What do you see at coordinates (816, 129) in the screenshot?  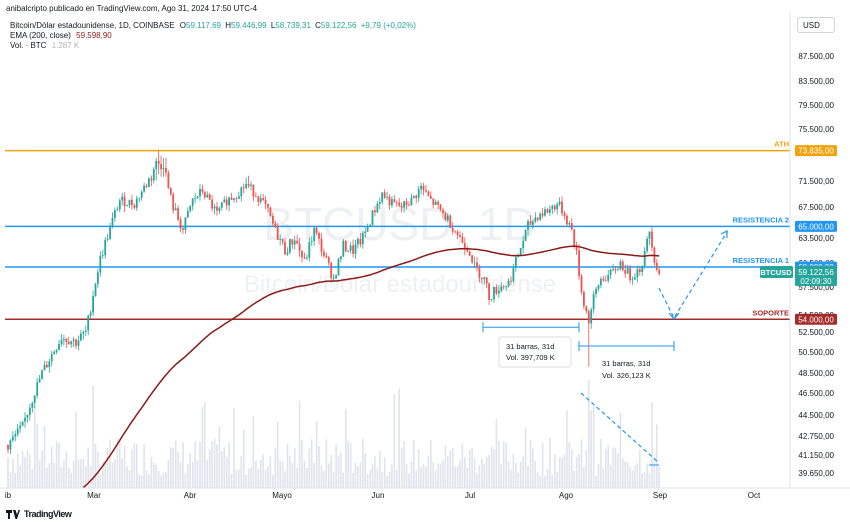 I see `price-axis-tick: 75.500,00` at bounding box center [816, 129].